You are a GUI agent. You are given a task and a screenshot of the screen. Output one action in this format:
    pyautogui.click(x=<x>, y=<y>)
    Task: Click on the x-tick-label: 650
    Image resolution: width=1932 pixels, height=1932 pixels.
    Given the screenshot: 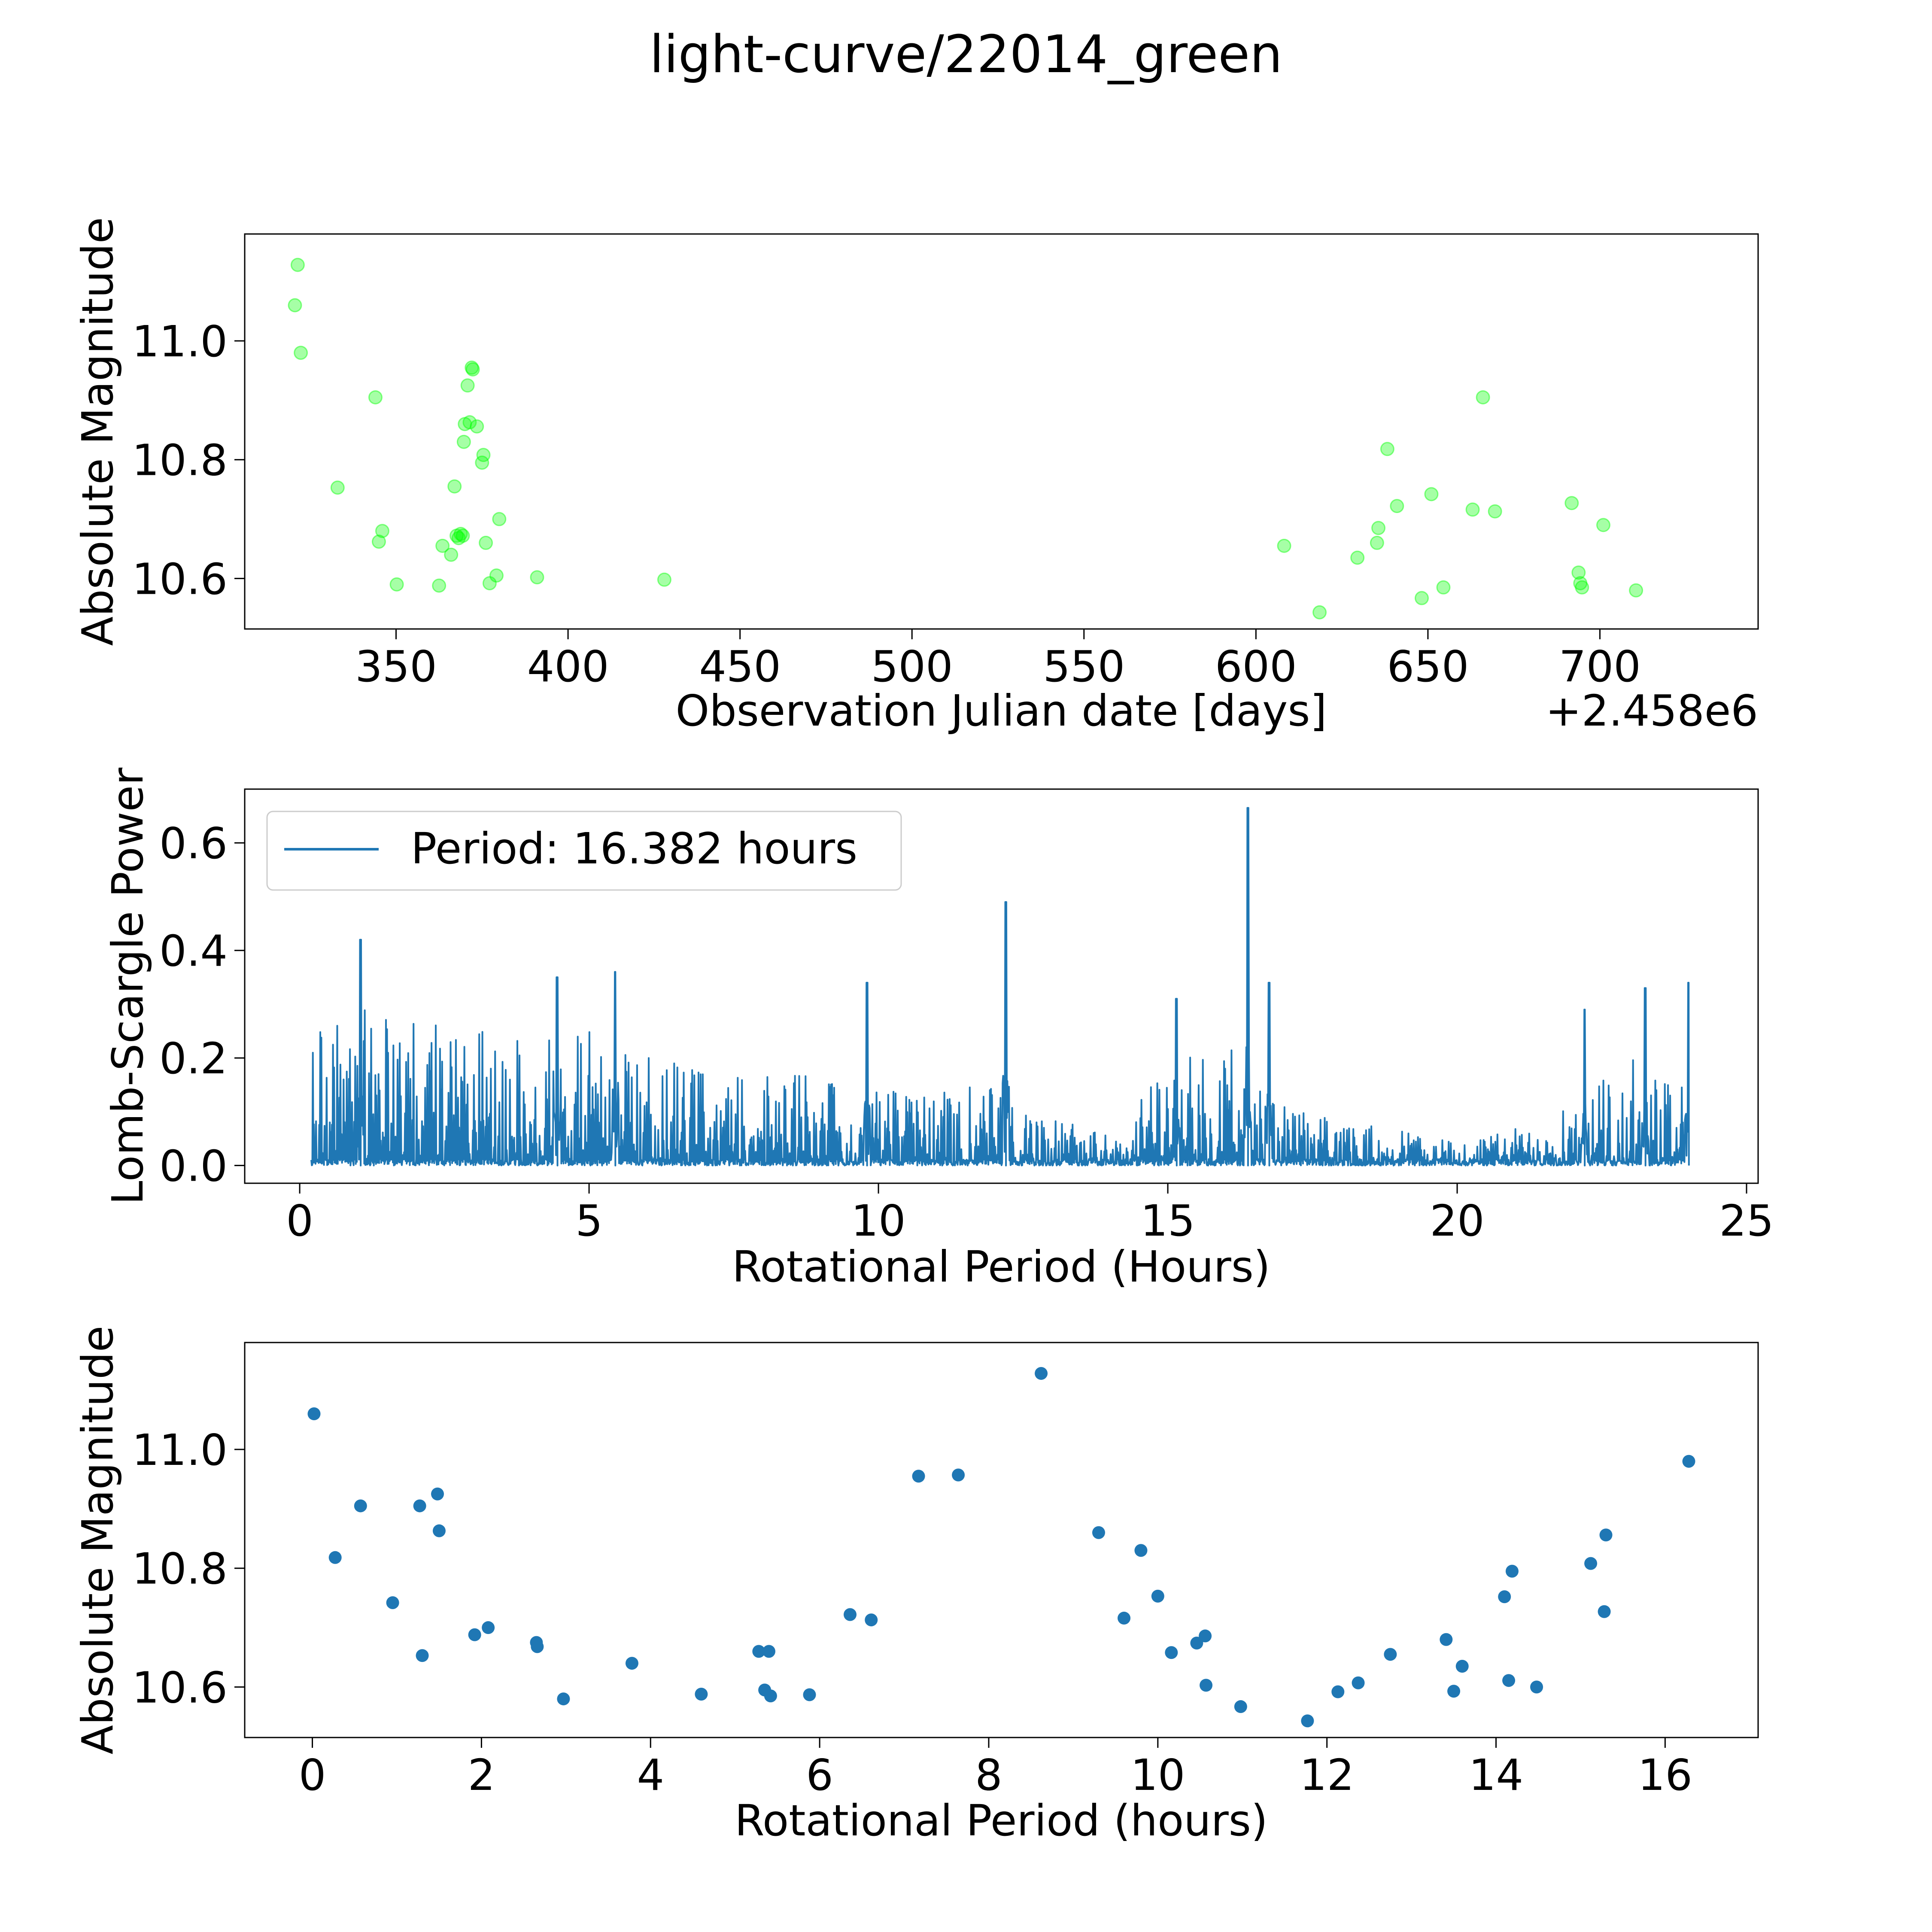 What is the action you would take?
    pyautogui.click(x=1428, y=666)
    